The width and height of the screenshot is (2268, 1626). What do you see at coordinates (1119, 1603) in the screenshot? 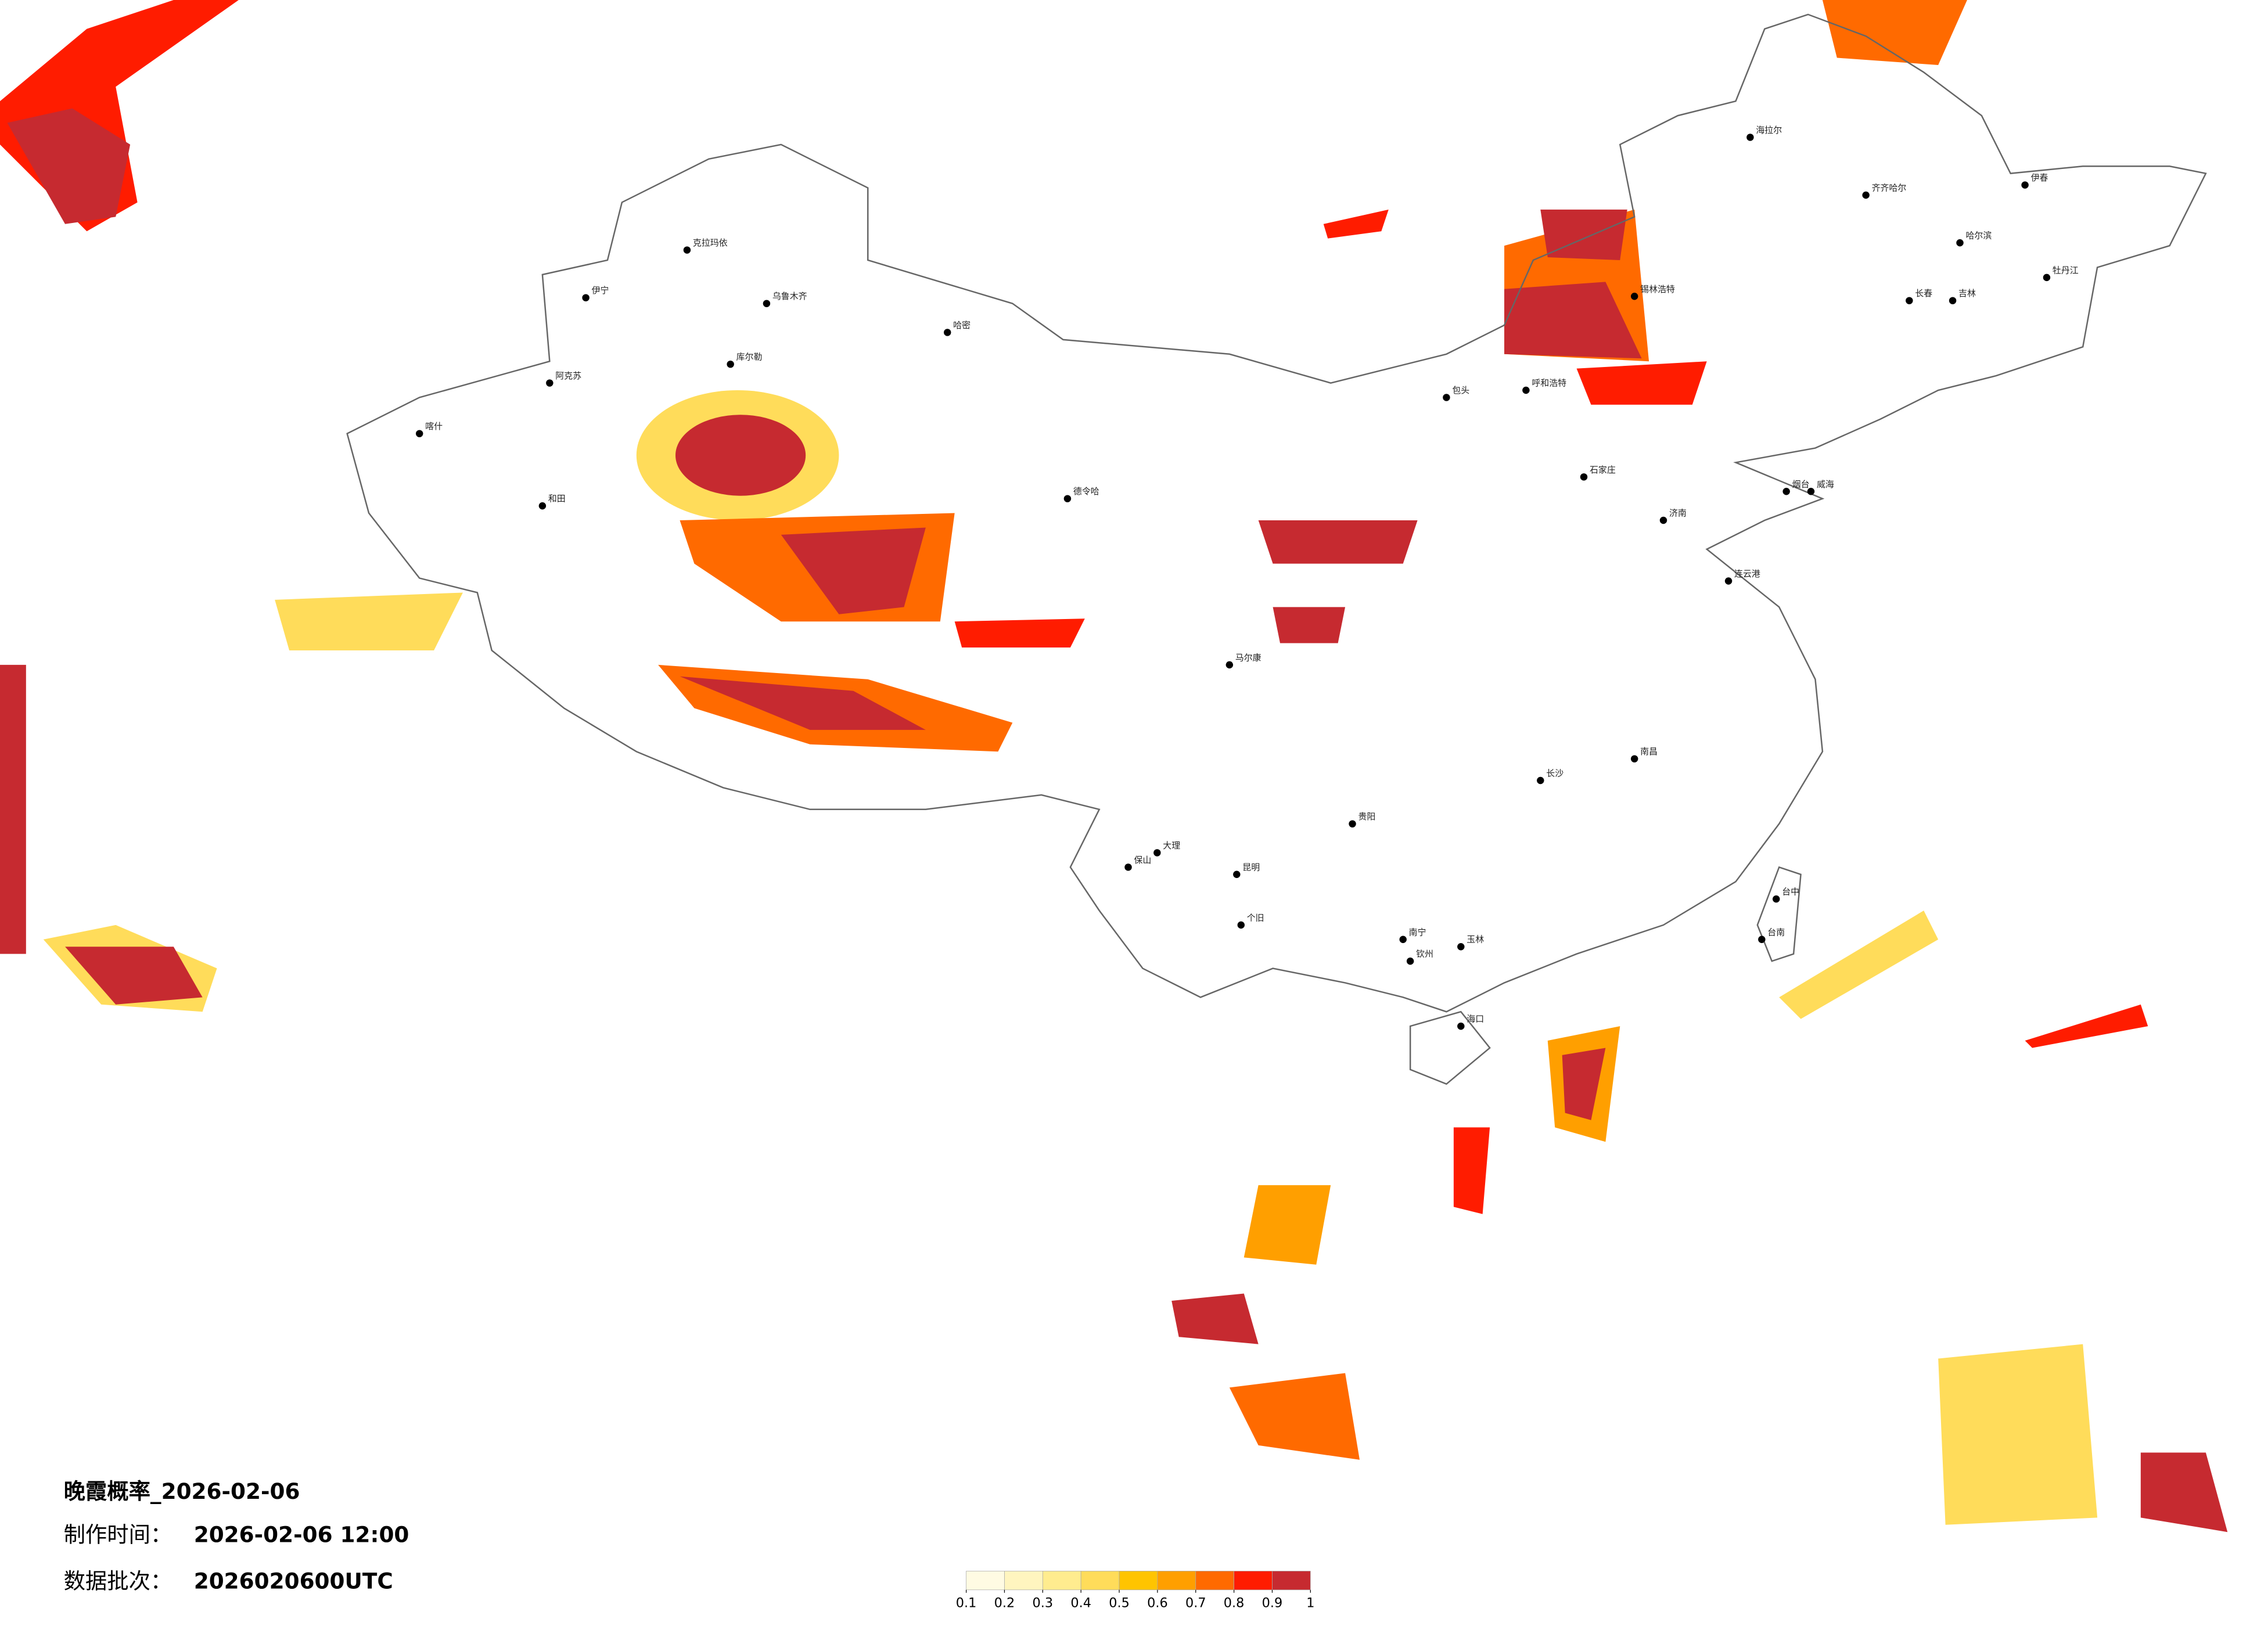
I see `colorbar-tick-label: 0.5` at bounding box center [1119, 1603].